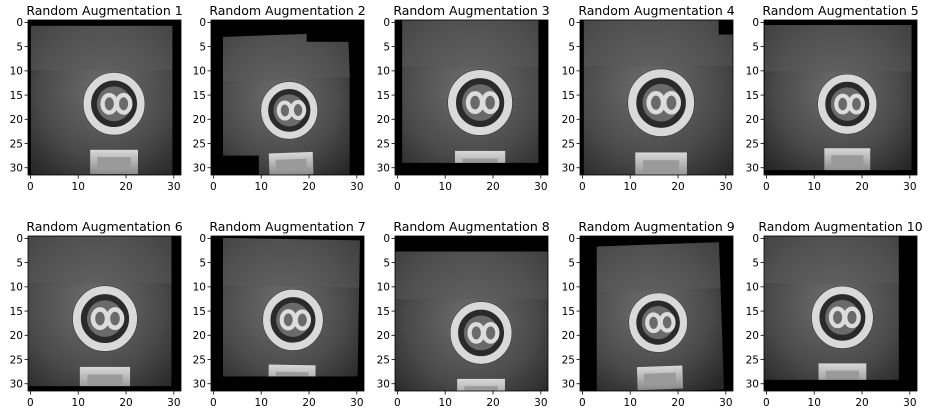 The height and width of the screenshot is (414, 929). I want to click on panel-title: Random Augmentation 8, so click(471, 226).